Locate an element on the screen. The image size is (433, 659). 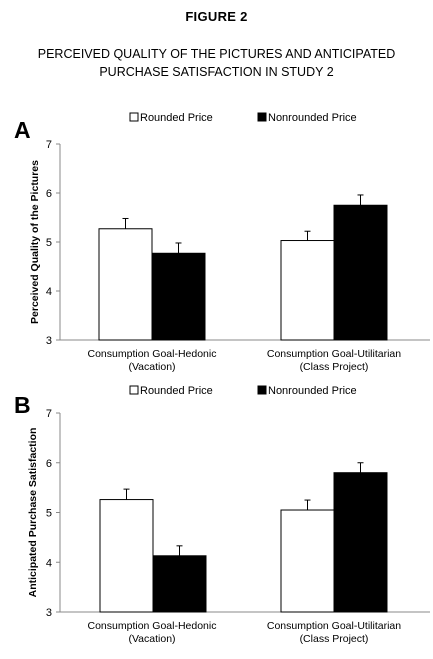
panel-letter: B is located at coordinates (22, 405).